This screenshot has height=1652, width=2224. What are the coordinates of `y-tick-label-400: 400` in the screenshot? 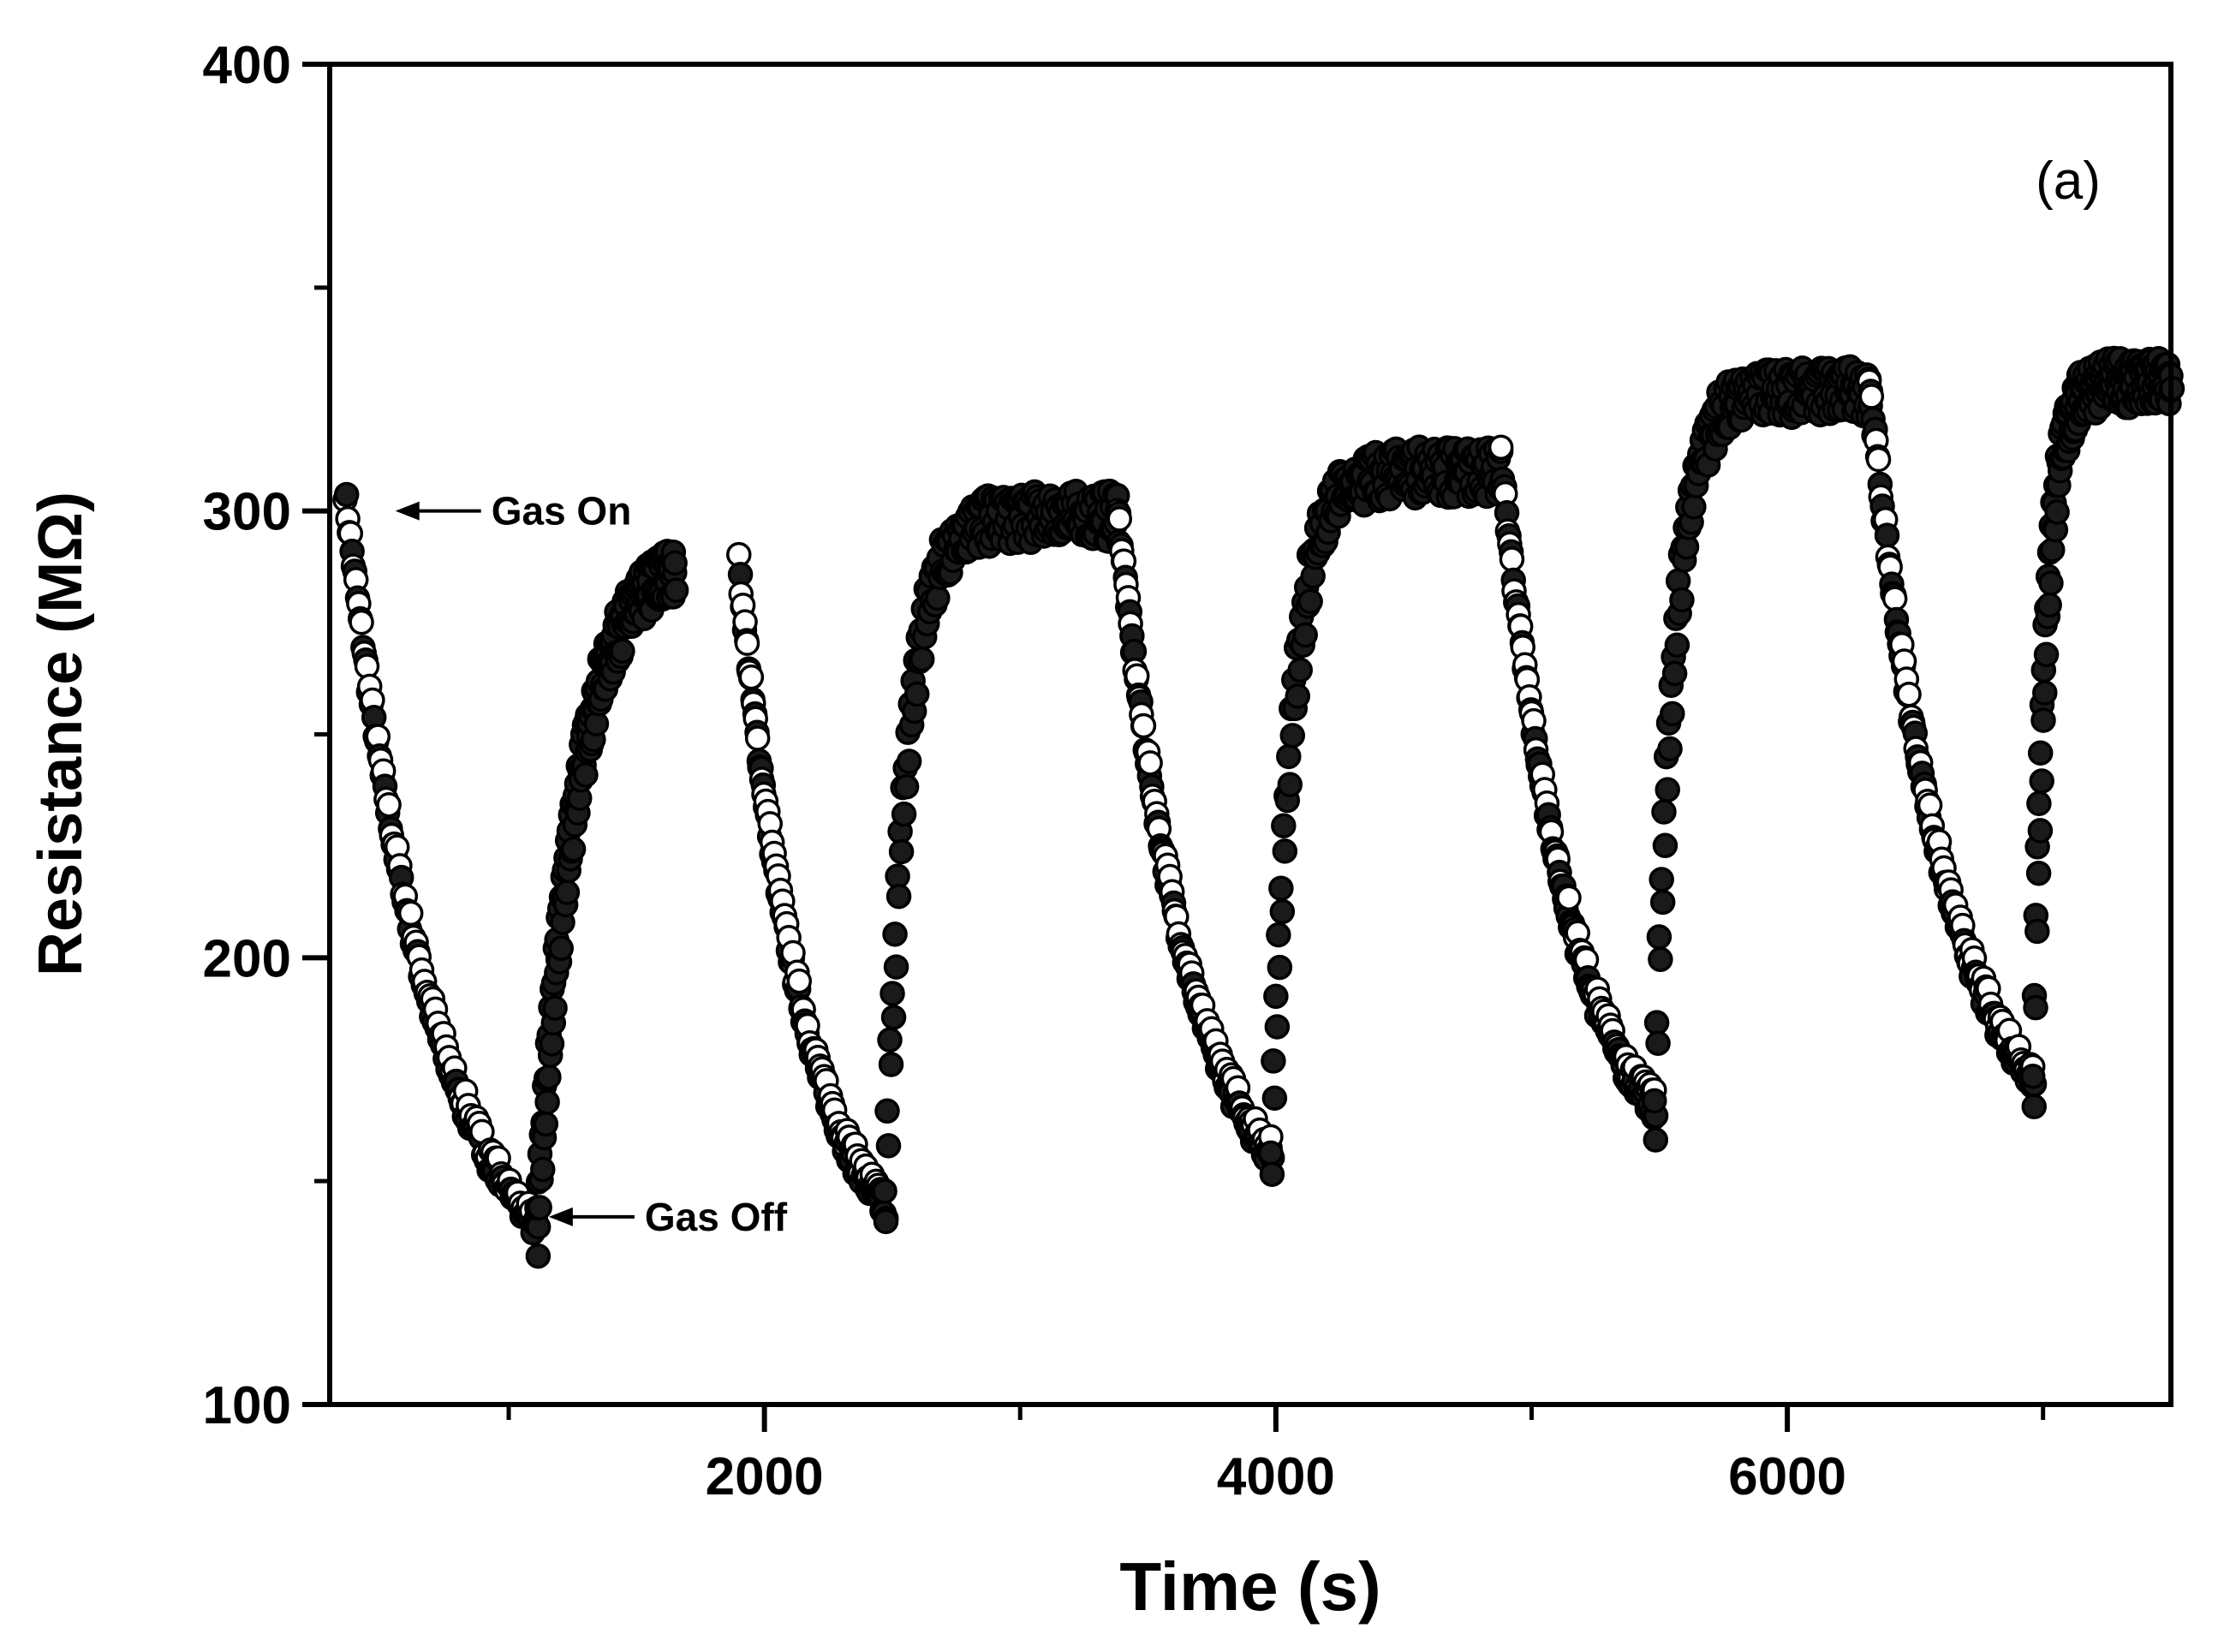 It's located at (247, 65).